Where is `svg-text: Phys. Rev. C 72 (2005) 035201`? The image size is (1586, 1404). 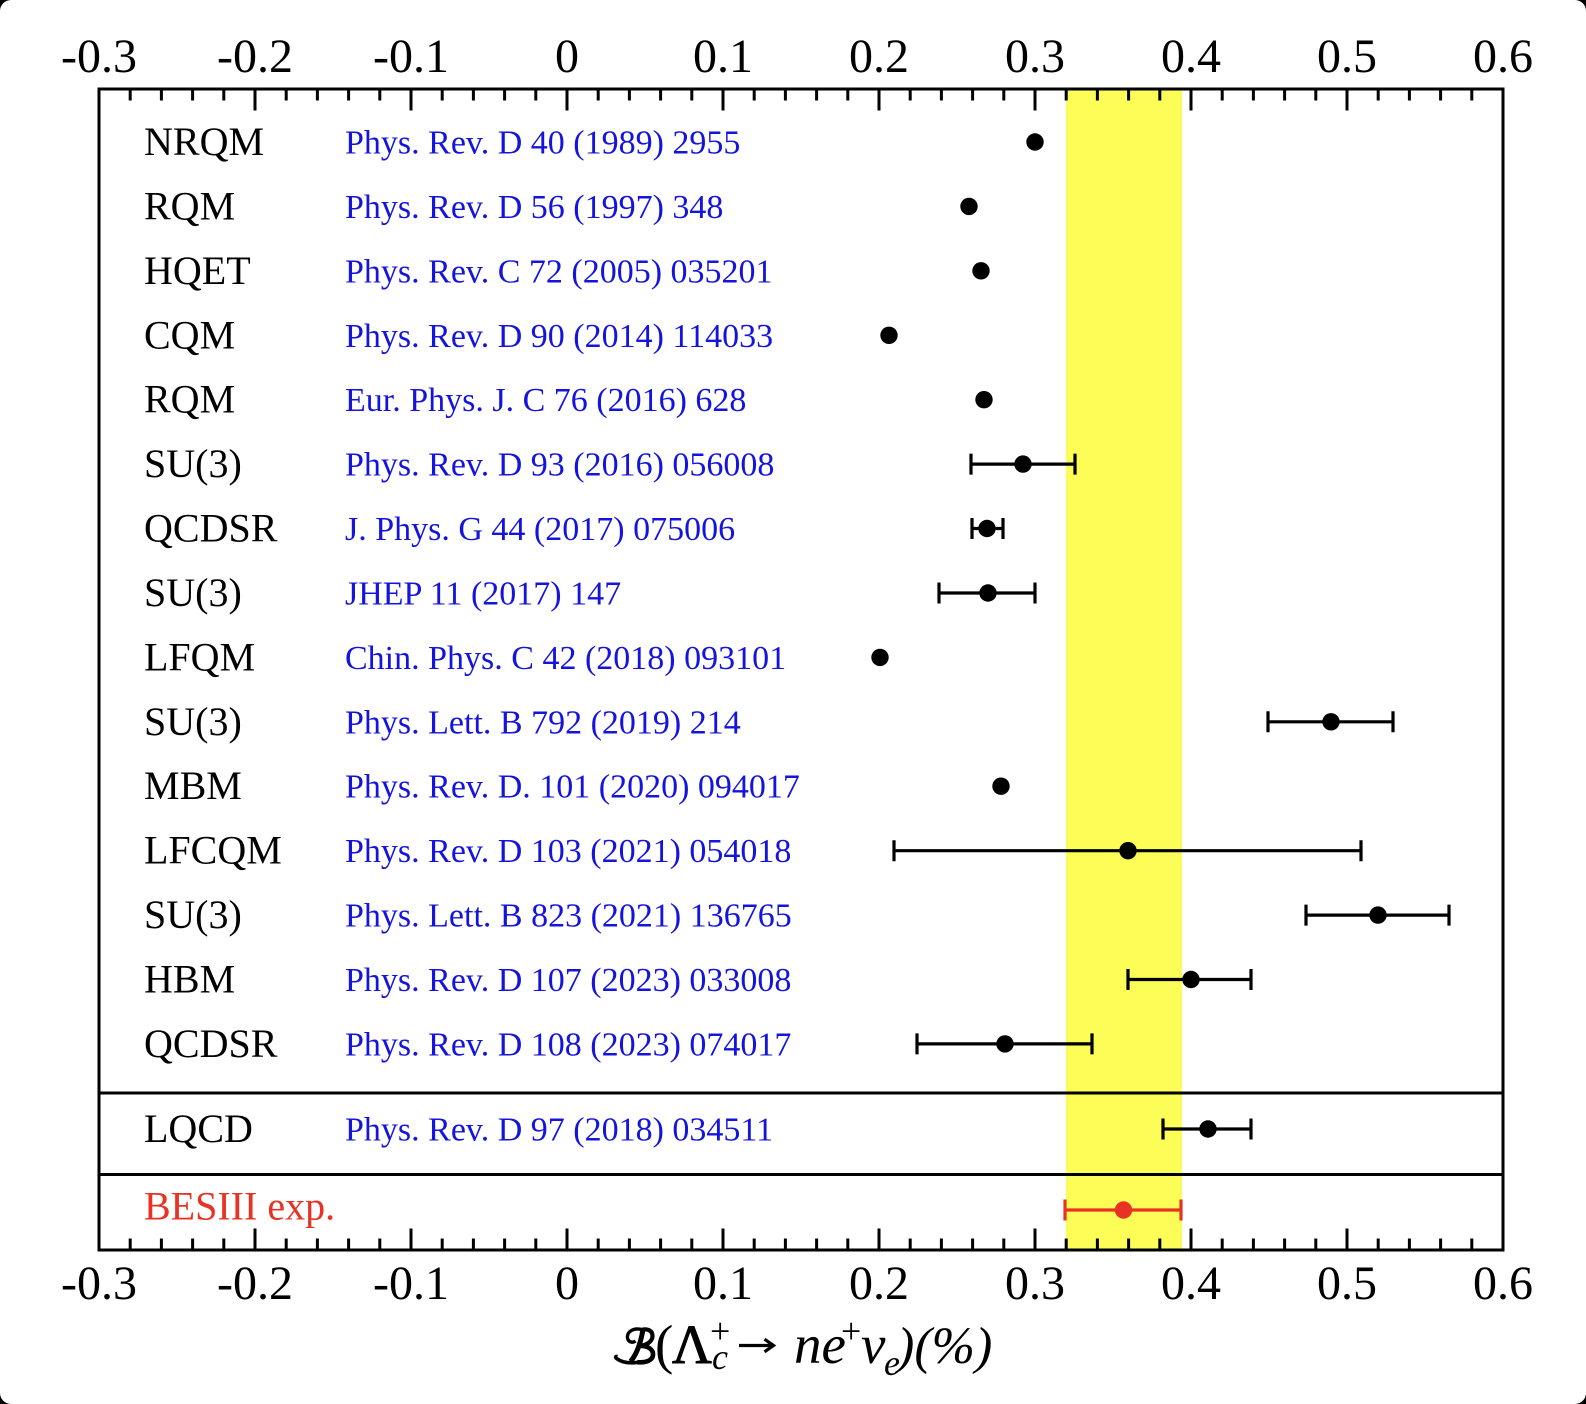
svg-text: Phys. Rev. C 72 (2005) 035201 is located at coordinates (559, 271).